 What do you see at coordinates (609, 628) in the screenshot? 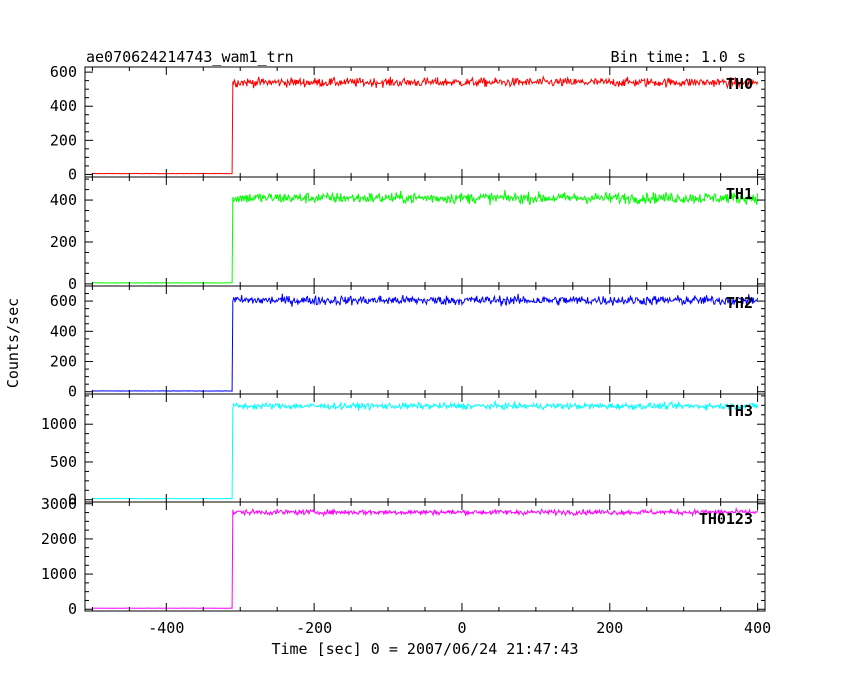
I see `x-tick-label: 200` at bounding box center [609, 628].